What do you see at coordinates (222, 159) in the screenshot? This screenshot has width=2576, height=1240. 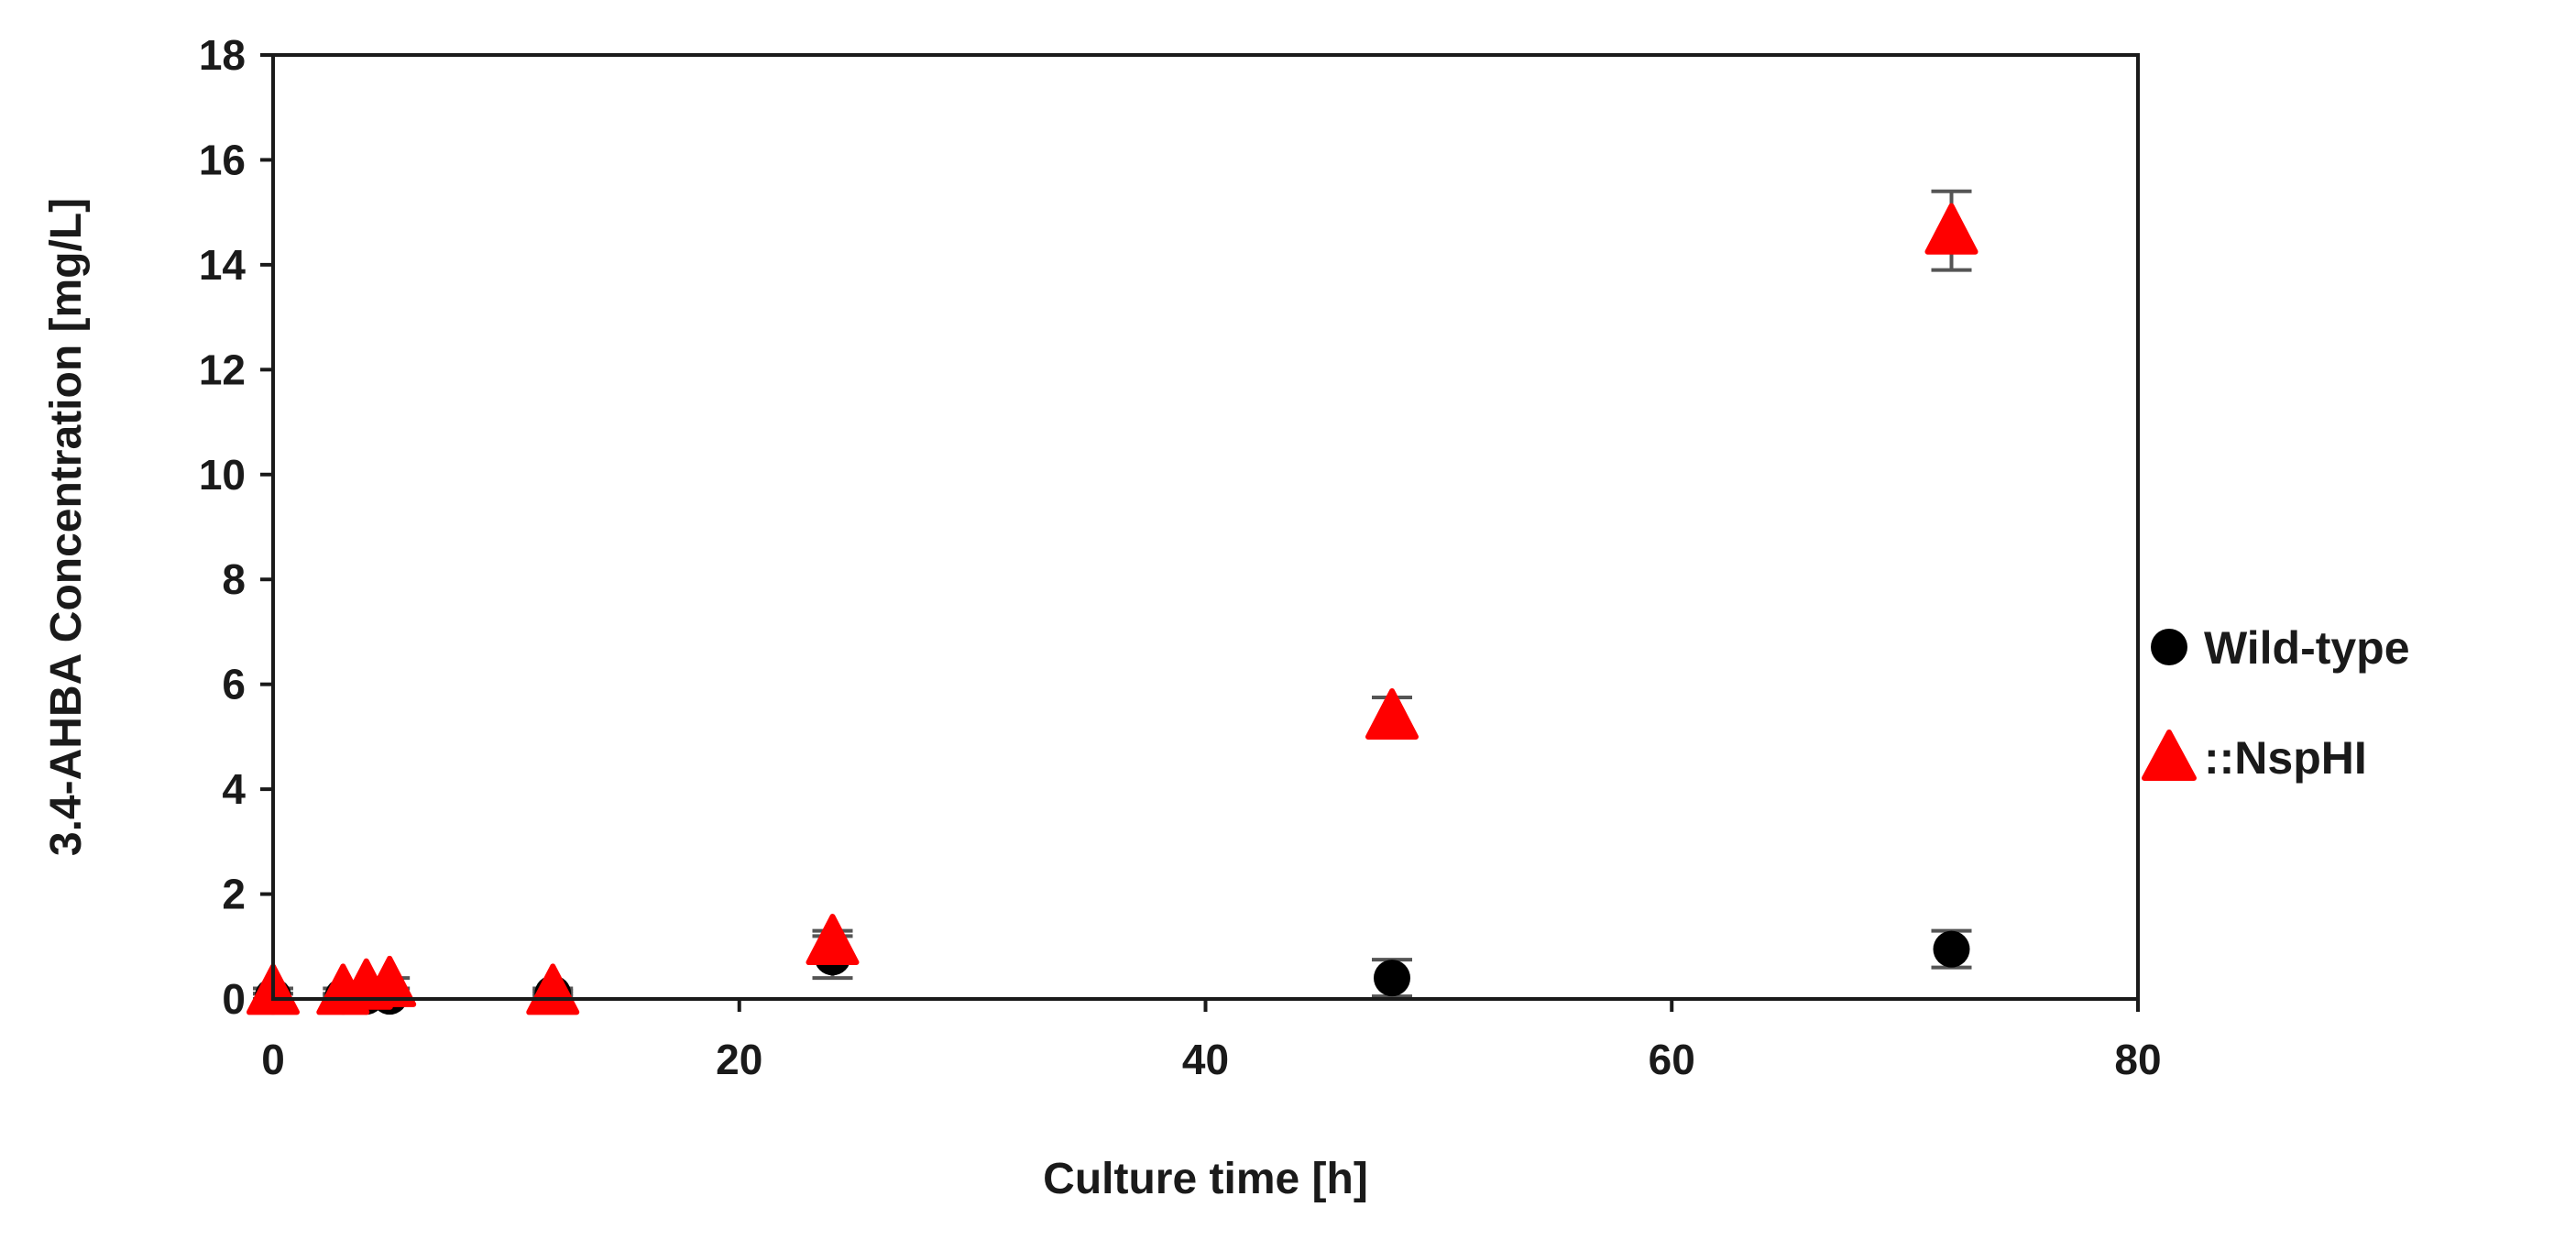 I see `y-tick-label: 16` at bounding box center [222, 159].